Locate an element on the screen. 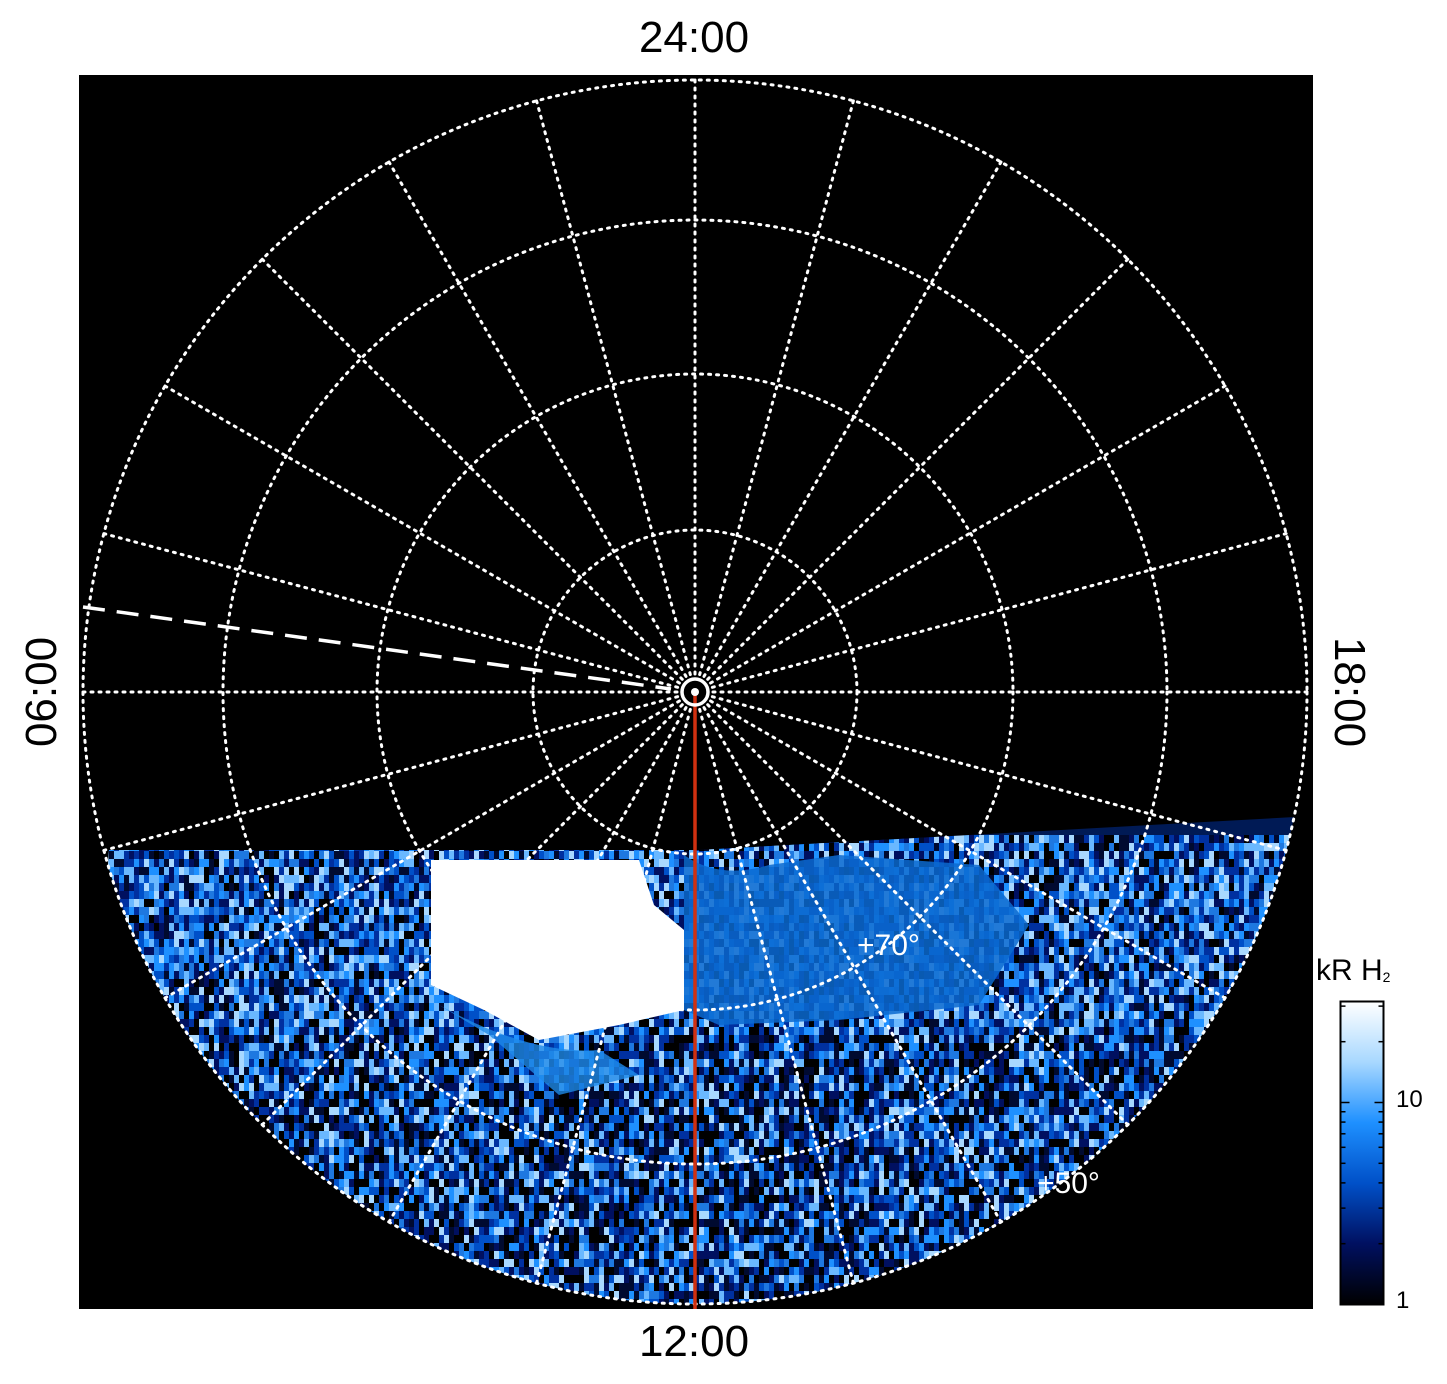  colorbar-tick-1: 1 is located at coordinates (1403, 1300).